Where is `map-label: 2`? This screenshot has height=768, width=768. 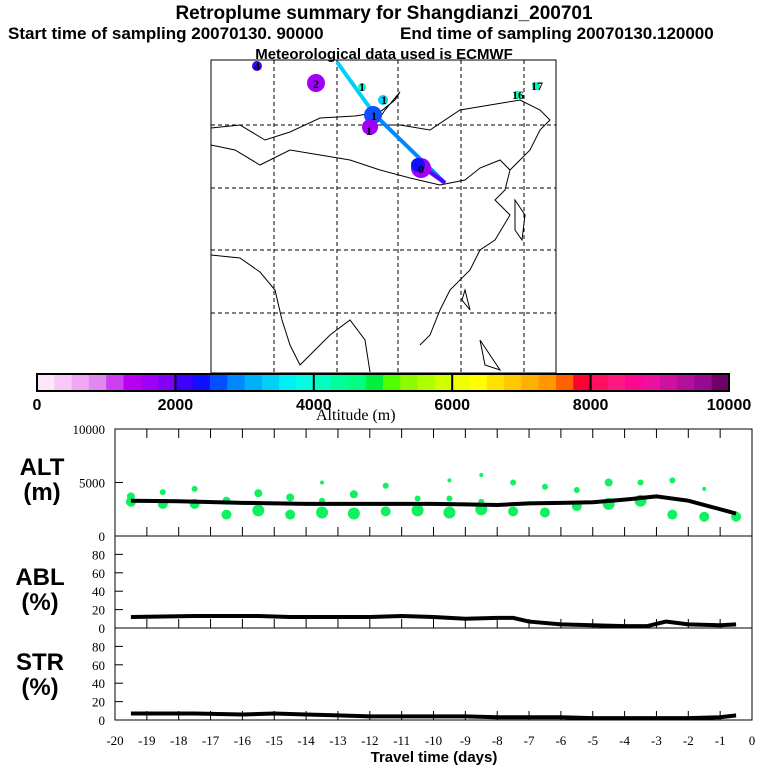
map-label: 2 is located at coordinates (316, 84).